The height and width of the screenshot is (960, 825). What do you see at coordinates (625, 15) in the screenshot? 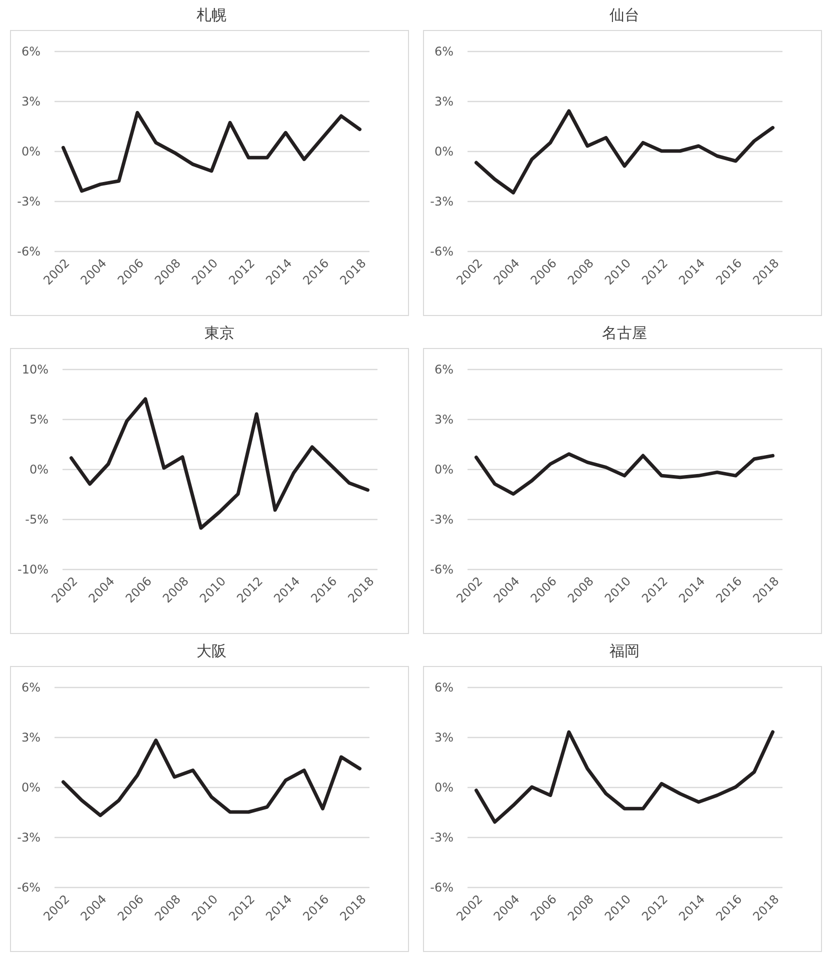
I see `chart-title: 仙台` at bounding box center [625, 15].